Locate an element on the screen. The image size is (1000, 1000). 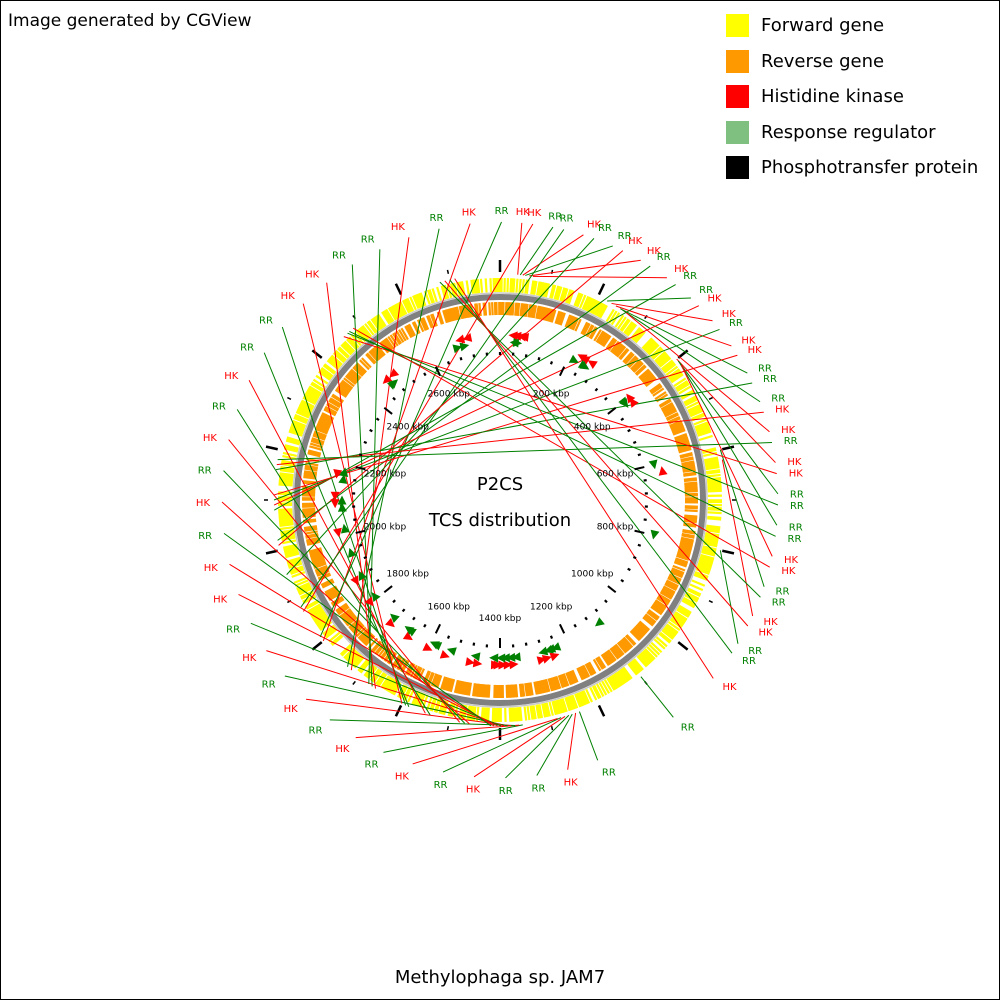
outer-major-tick is located at coordinates (601, 289).